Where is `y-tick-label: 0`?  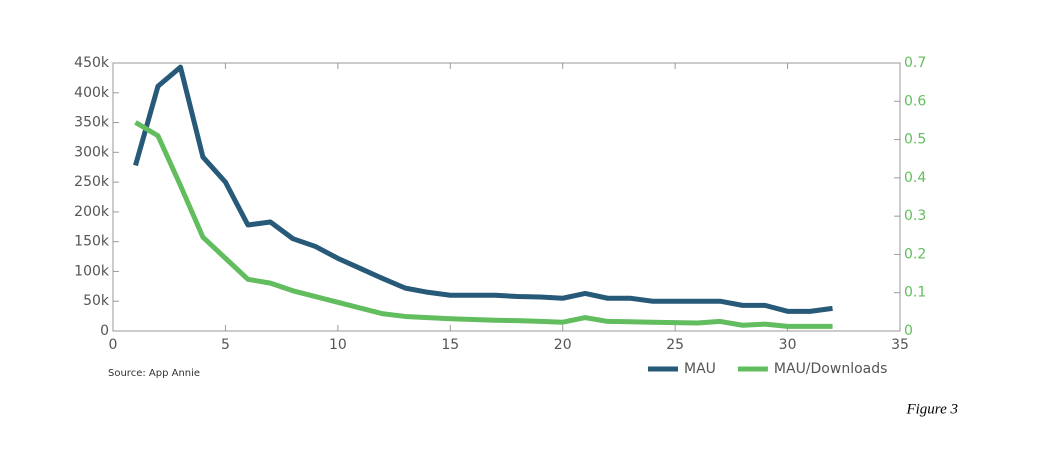 y-tick-label: 0 is located at coordinates (104, 331).